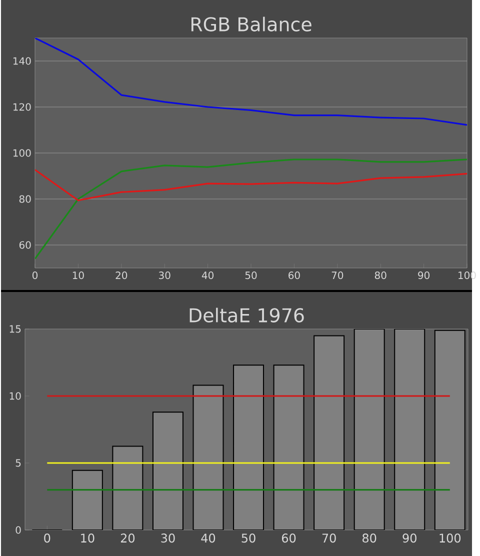 This screenshot has height=556, width=480. I want to click on chart-title: DeltaE 1976, so click(247, 315).